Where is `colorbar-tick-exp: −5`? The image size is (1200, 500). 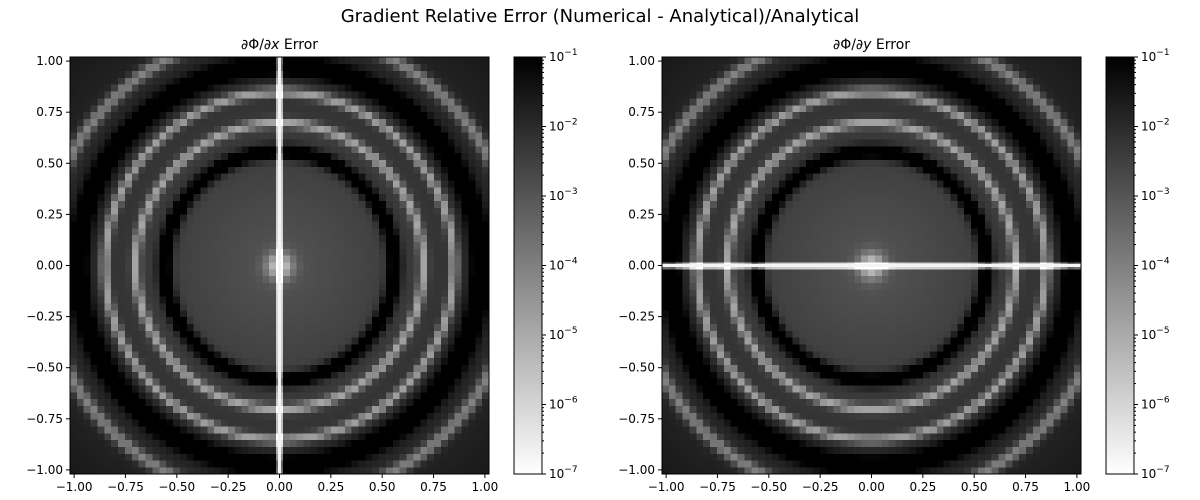 colorbar-tick-exp: −5 is located at coordinates (570, 331).